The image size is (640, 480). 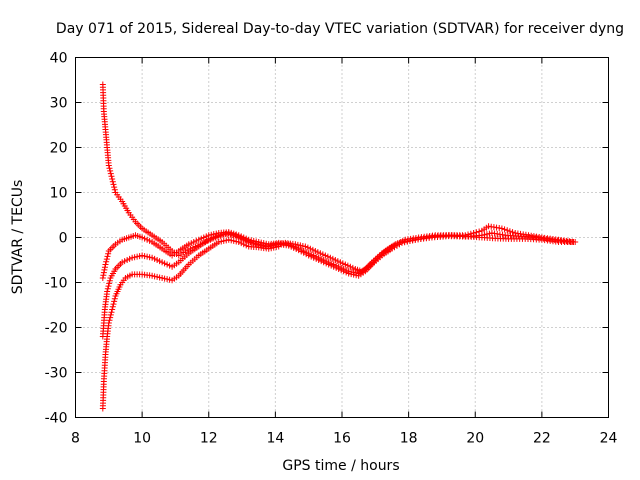 I want to click on y-tick-label: 30, so click(x=59, y=104).